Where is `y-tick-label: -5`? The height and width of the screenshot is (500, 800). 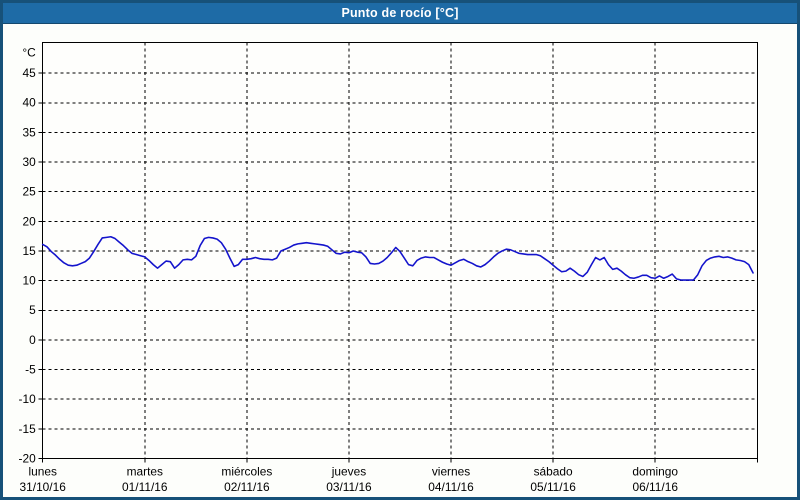
y-tick-label: -5 is located at coordinates (30, 370).